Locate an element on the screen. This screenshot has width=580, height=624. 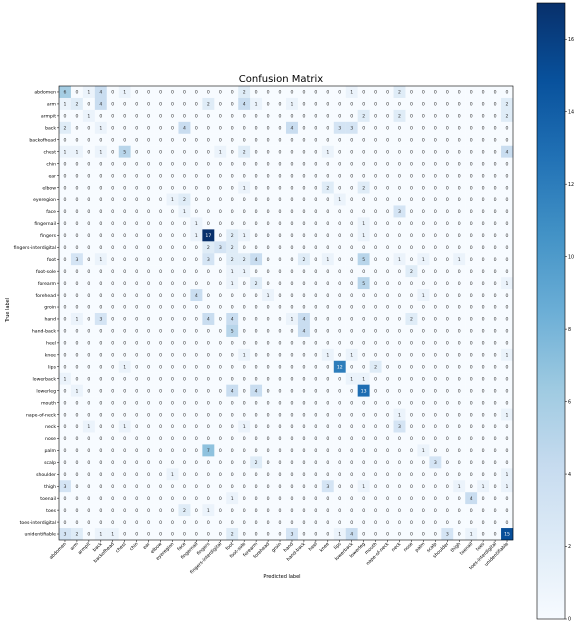
colorbar-tick-label: 6 is located at coordinates (569, 402).